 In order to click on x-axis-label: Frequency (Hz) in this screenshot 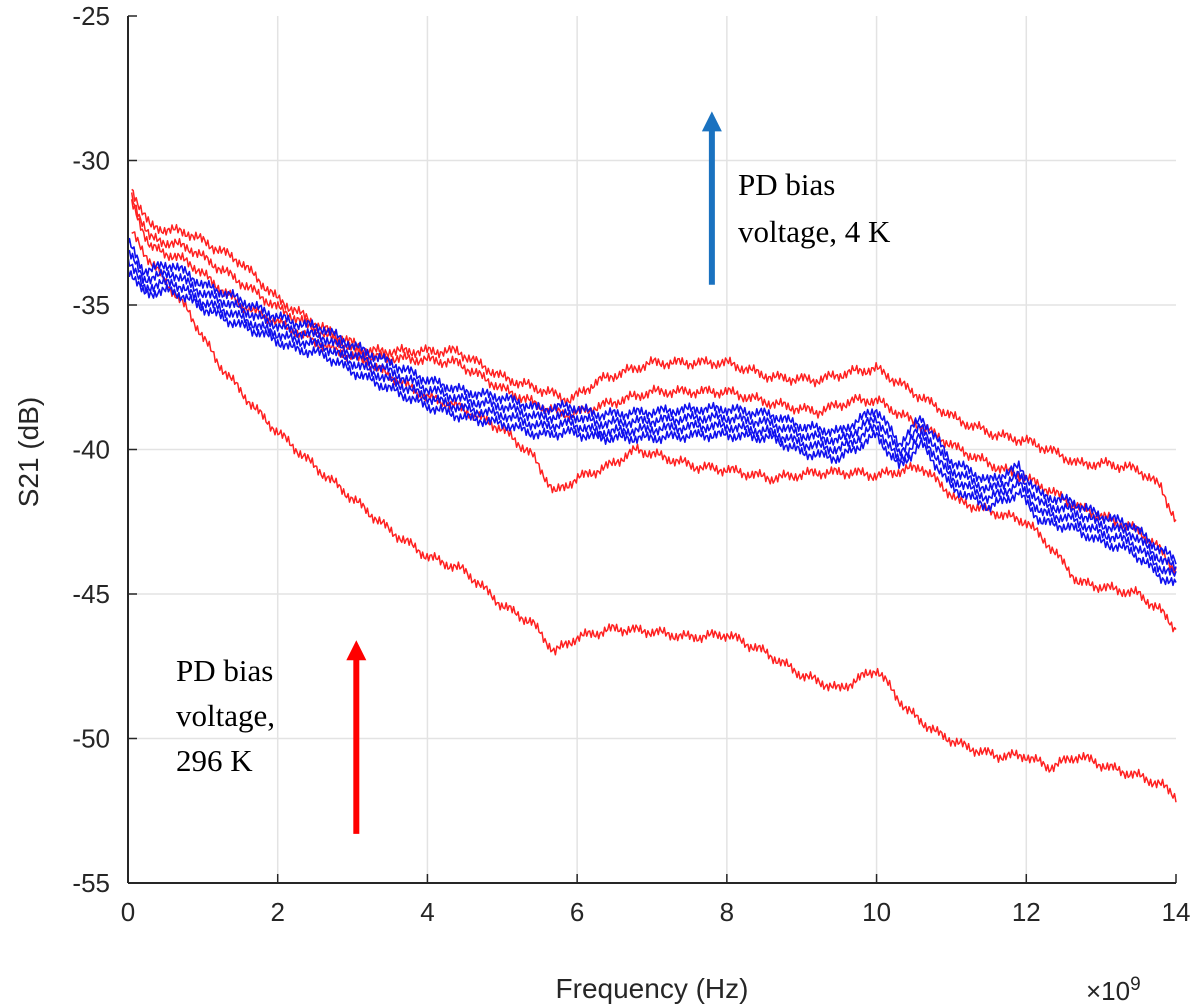, I will do `click(652, 988)`.